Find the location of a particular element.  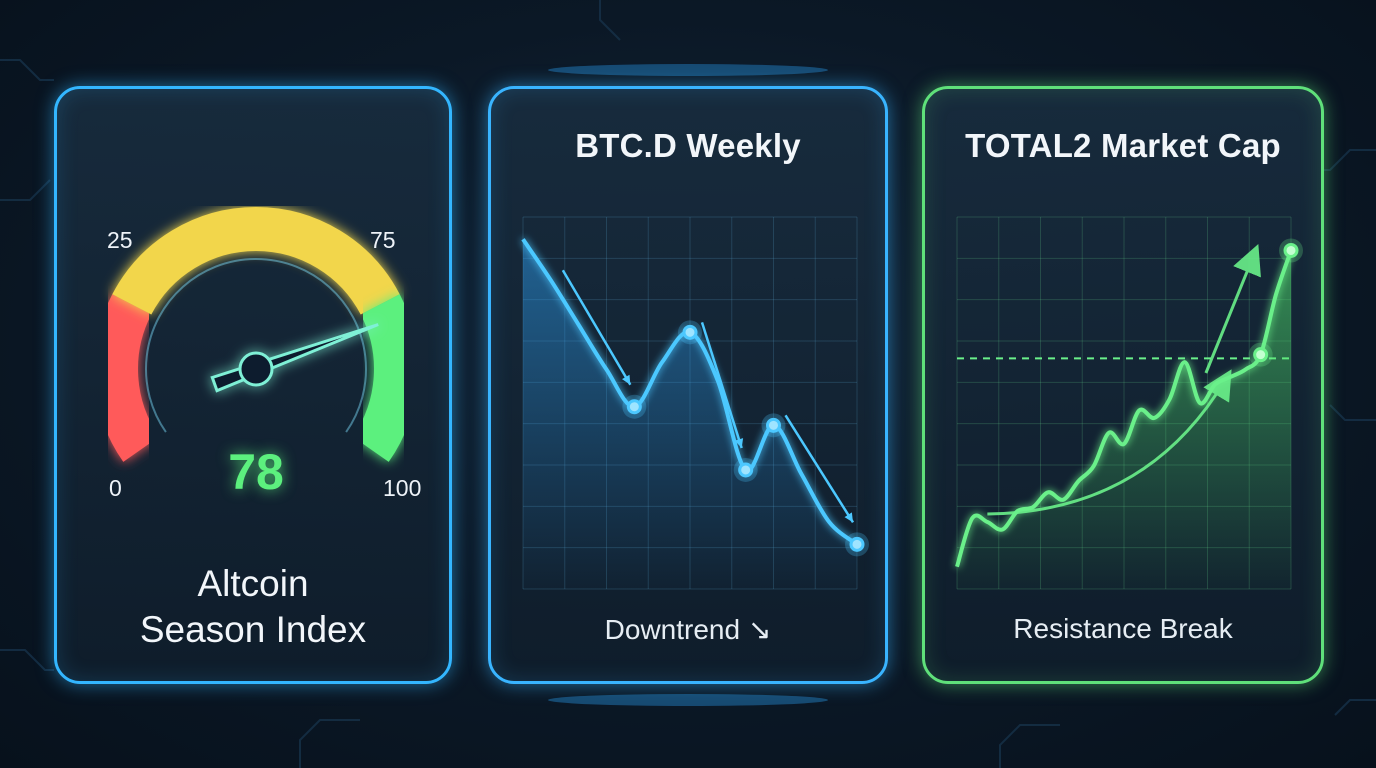

gauge-label-line1: Altcoin is located at coordinates (253, 583).